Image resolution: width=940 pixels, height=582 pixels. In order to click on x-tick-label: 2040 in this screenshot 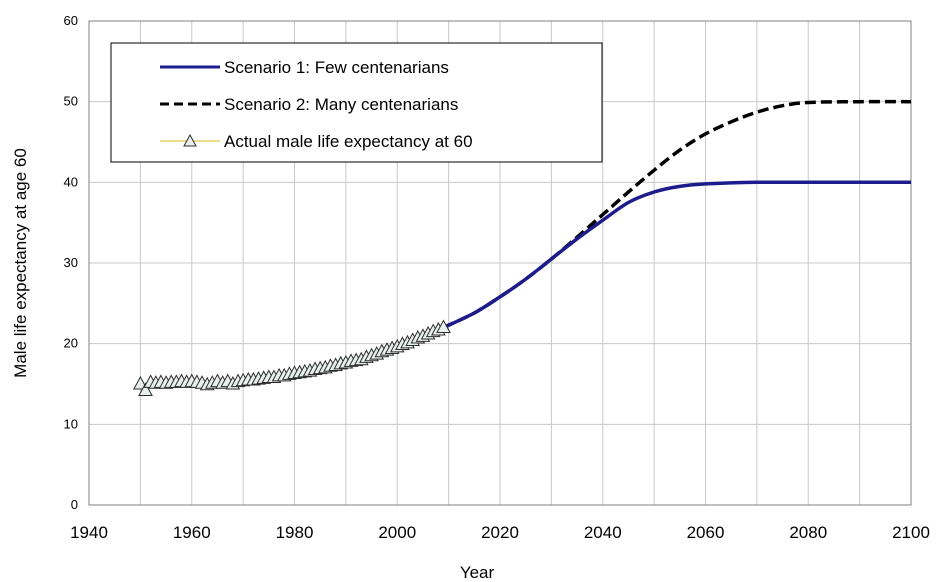, I will do `click(603, 532)`.